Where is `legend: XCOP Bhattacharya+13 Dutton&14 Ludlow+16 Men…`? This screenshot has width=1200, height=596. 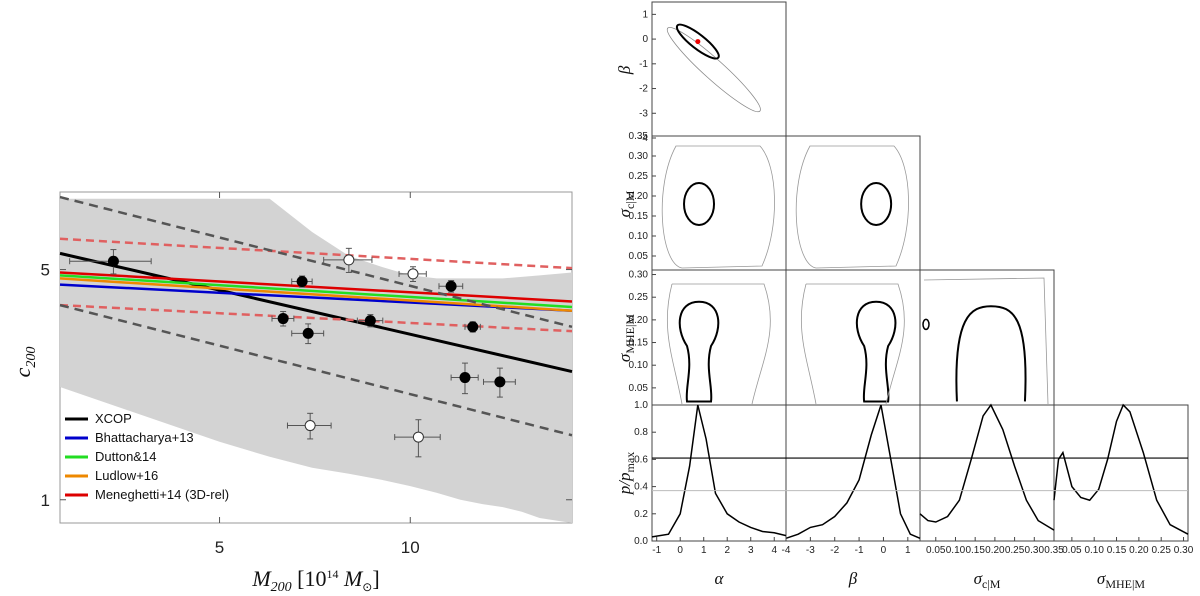 legend: XCOP Bhattacharya+13 Dutton&14 Ludlow+16 Men… is located at coordinates (147, 456).